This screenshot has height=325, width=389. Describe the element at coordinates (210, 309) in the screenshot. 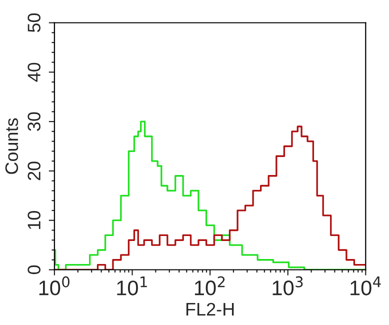

I see `x-axis-title: FL2-H` at that location.